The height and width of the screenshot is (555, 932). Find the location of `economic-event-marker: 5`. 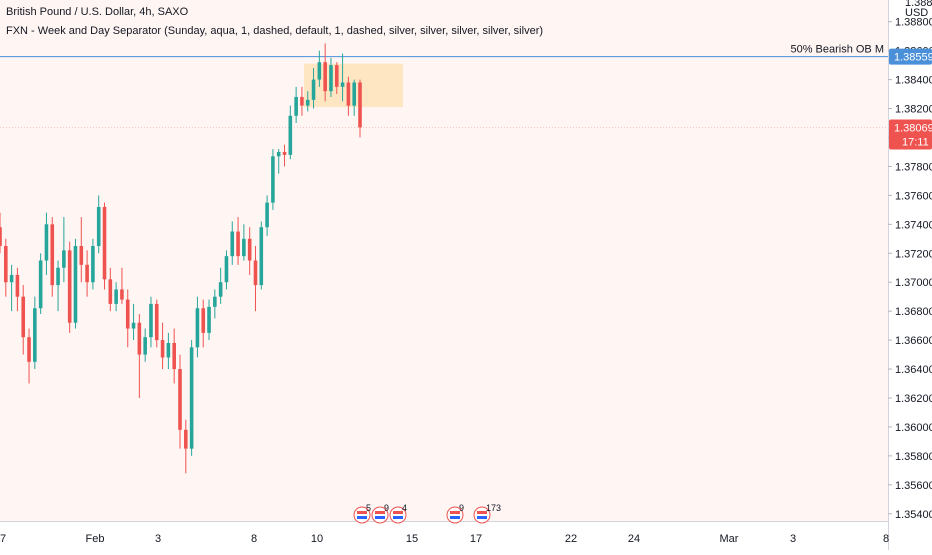

economic-event-marker: 5 is located at coordinates (362, 513).